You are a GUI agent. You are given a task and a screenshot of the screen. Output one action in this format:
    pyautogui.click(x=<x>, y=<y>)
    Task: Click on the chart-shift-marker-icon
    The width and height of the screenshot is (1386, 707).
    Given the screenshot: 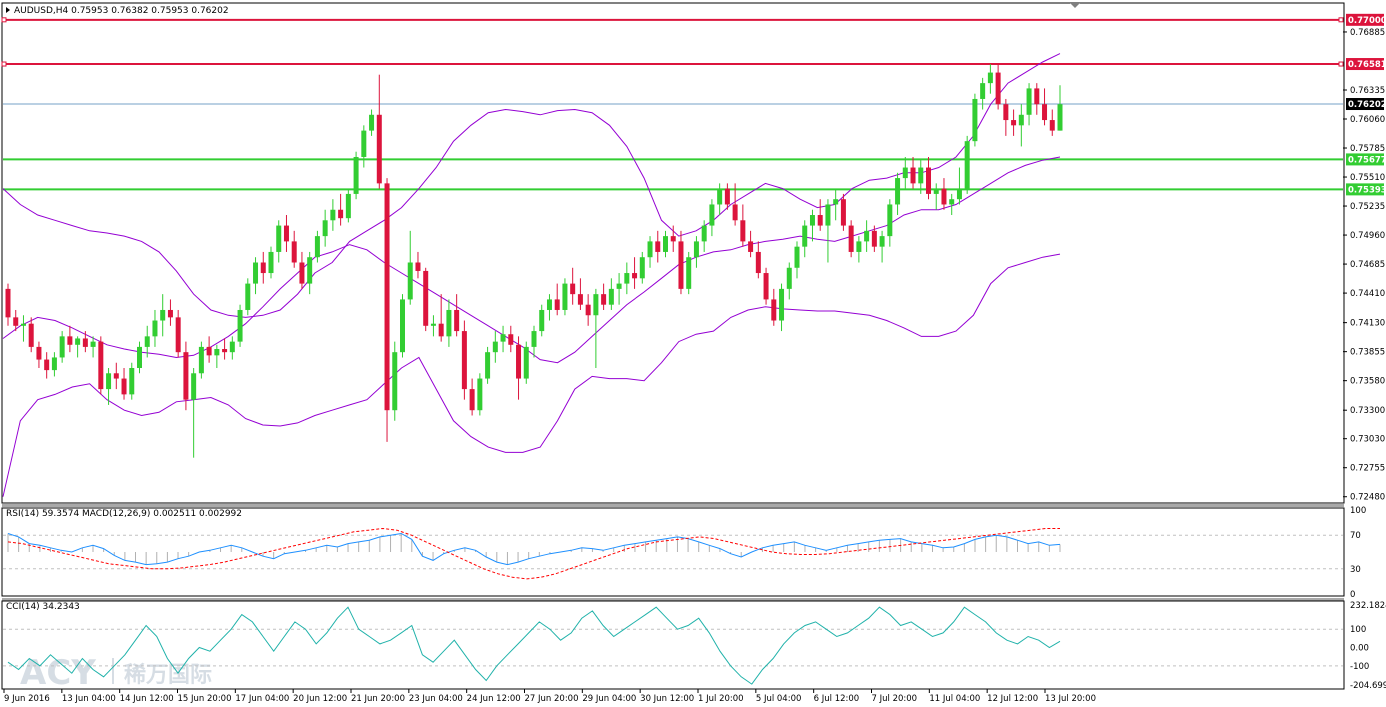 What is the action you would take?
    pyautogui.click(x=1075, y=5)
    